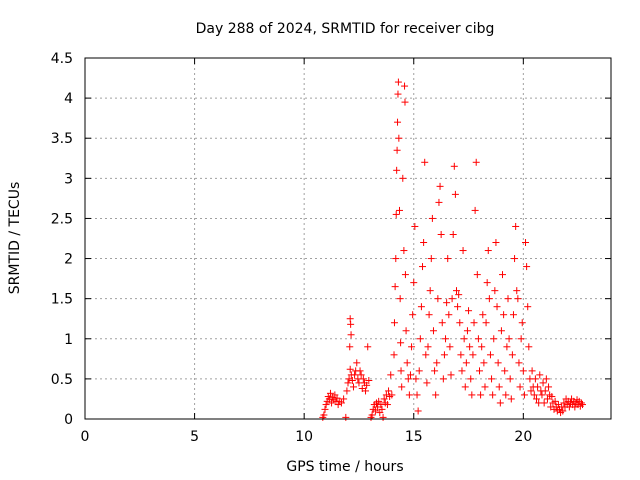  I want to click on x-tick-label: 20, so click(523, 437).